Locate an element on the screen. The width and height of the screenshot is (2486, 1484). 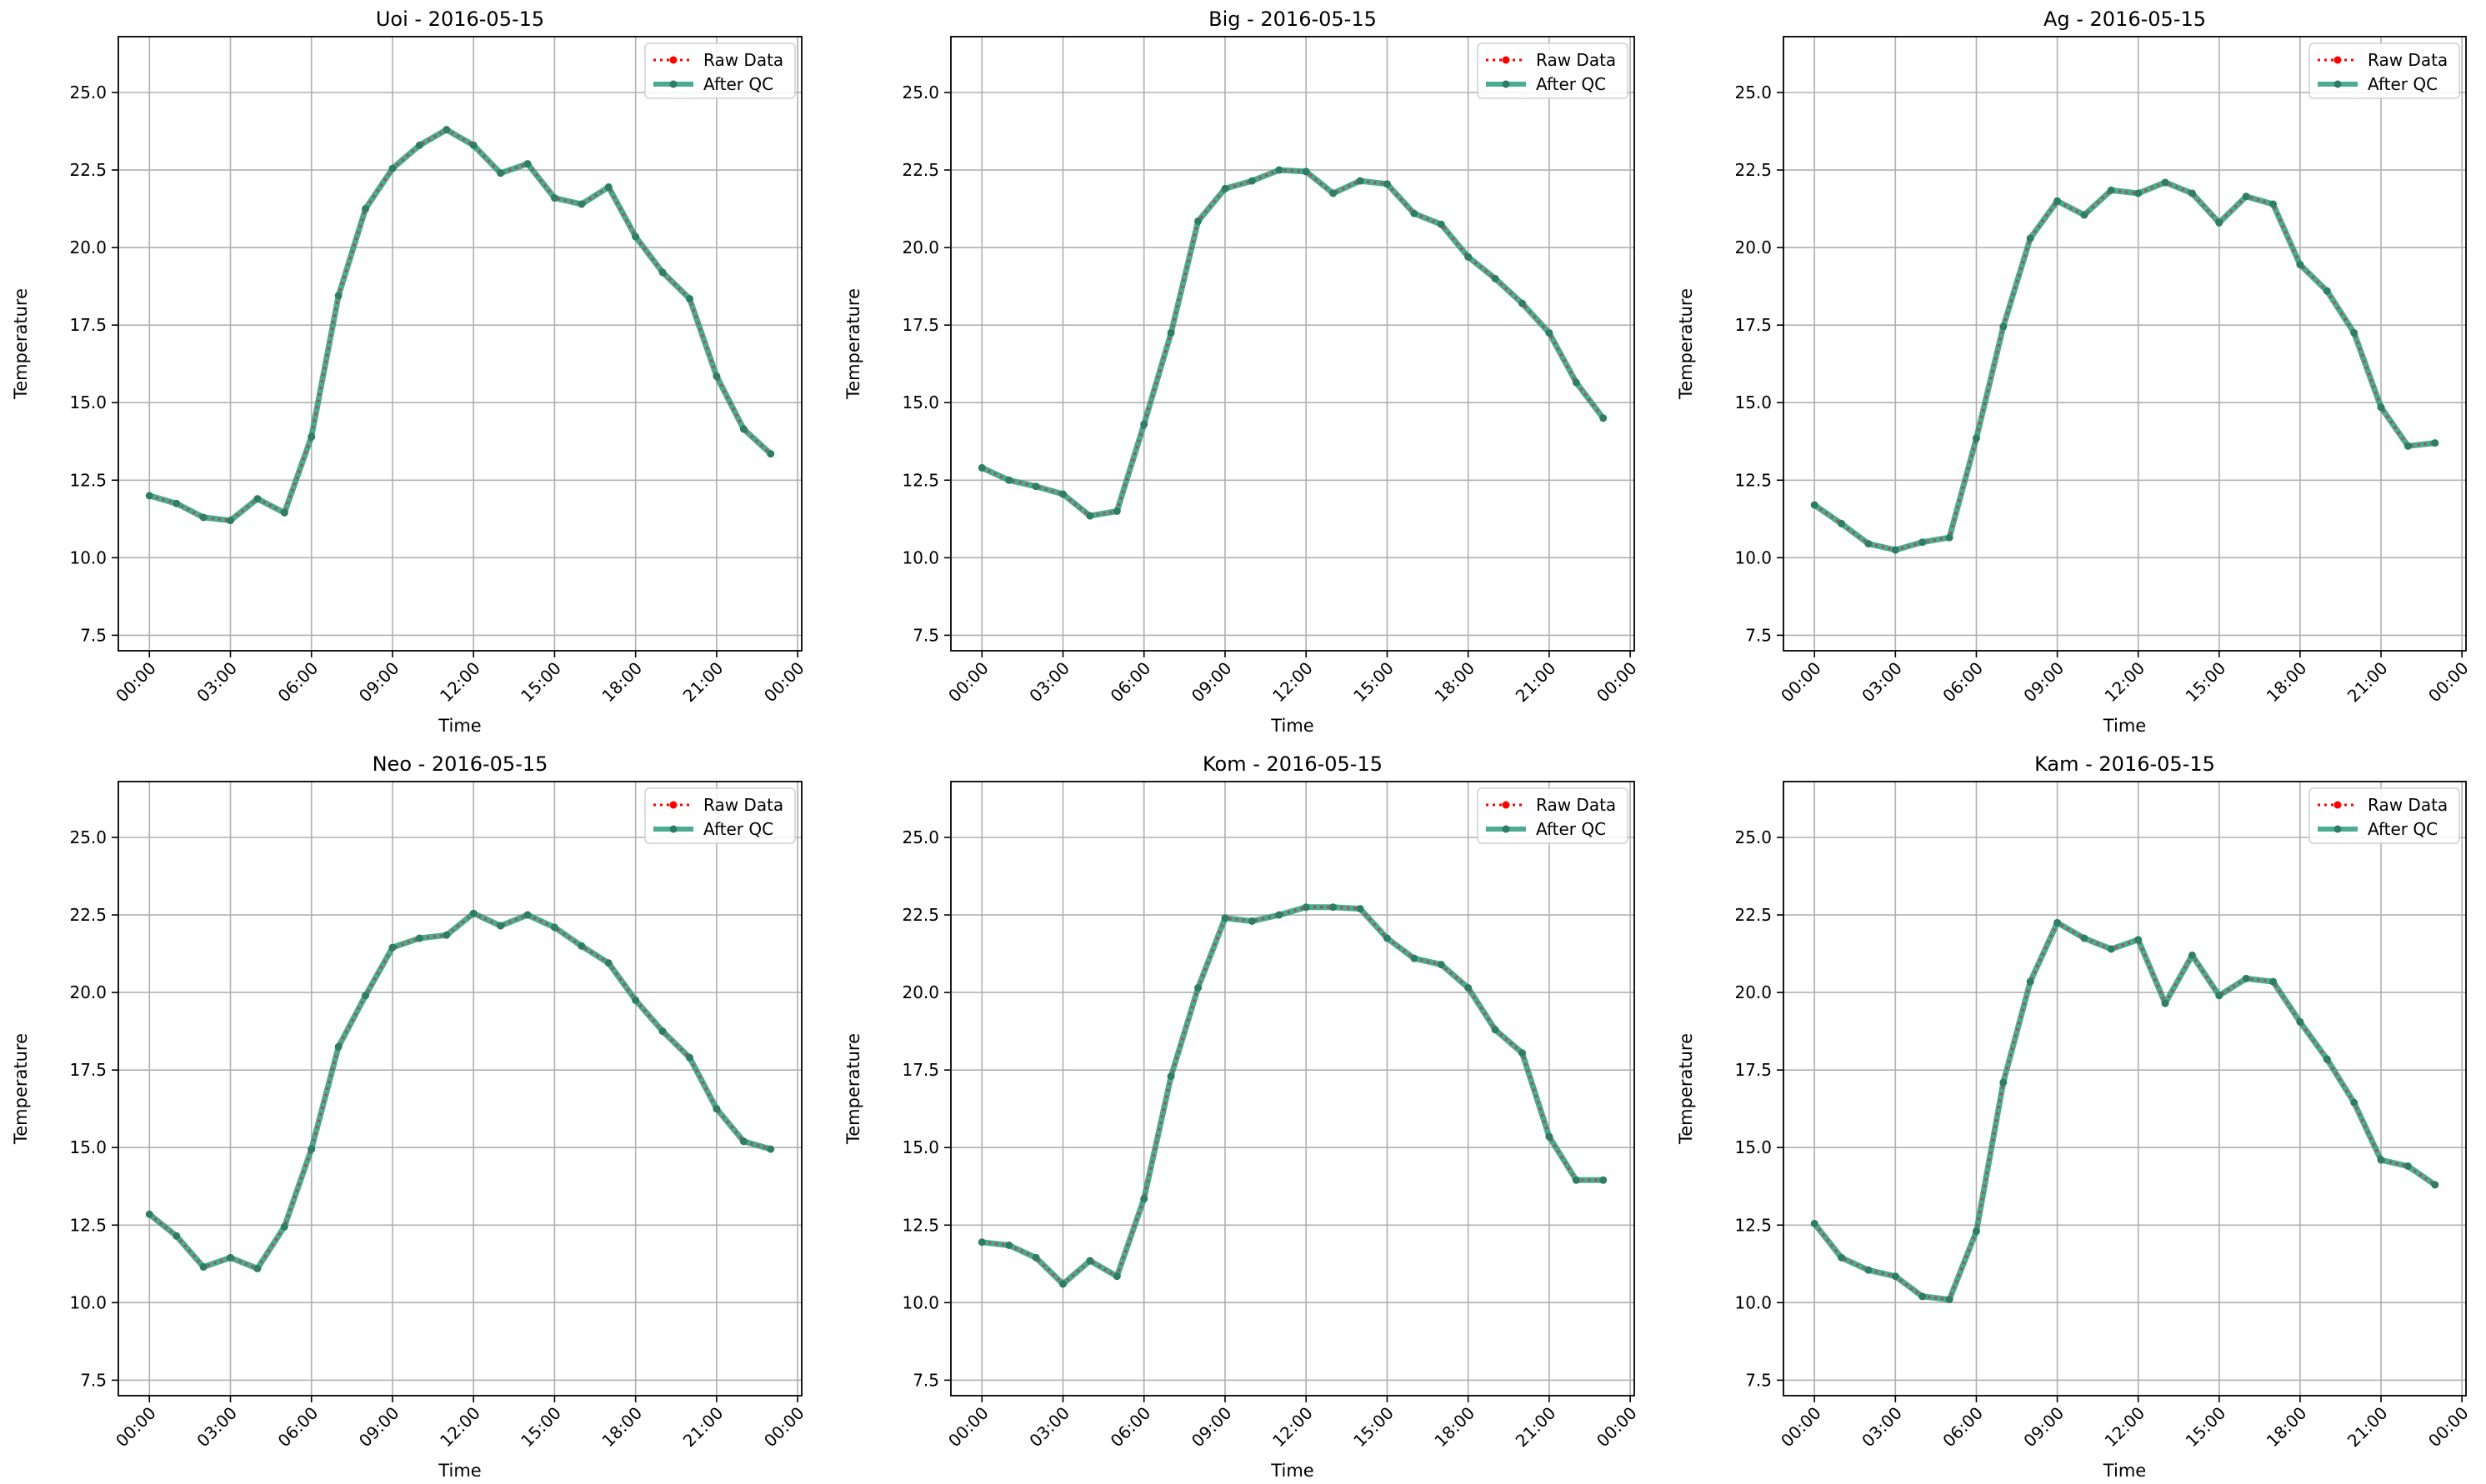
chart-title: Big - 2016-05-15 is located at coordinates (1292, 19).